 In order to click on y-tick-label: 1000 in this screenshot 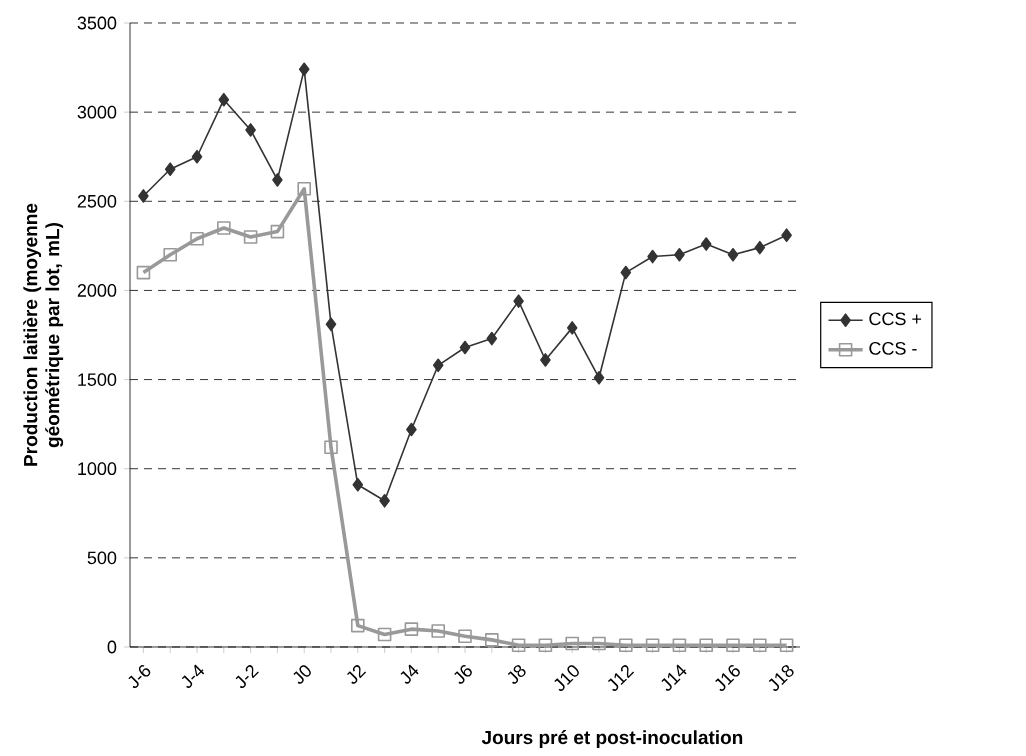, I will do `click(97, 469)`.